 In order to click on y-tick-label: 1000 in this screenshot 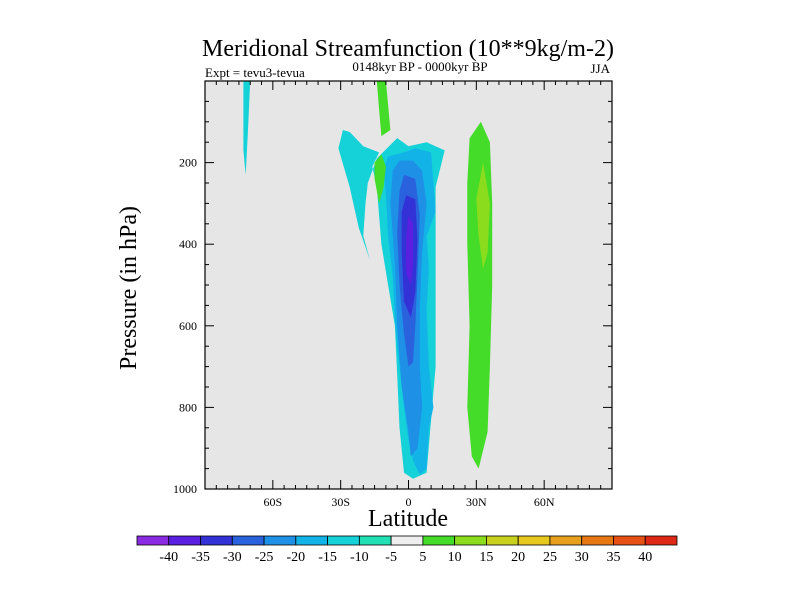, I will do `click(185, 489)`.